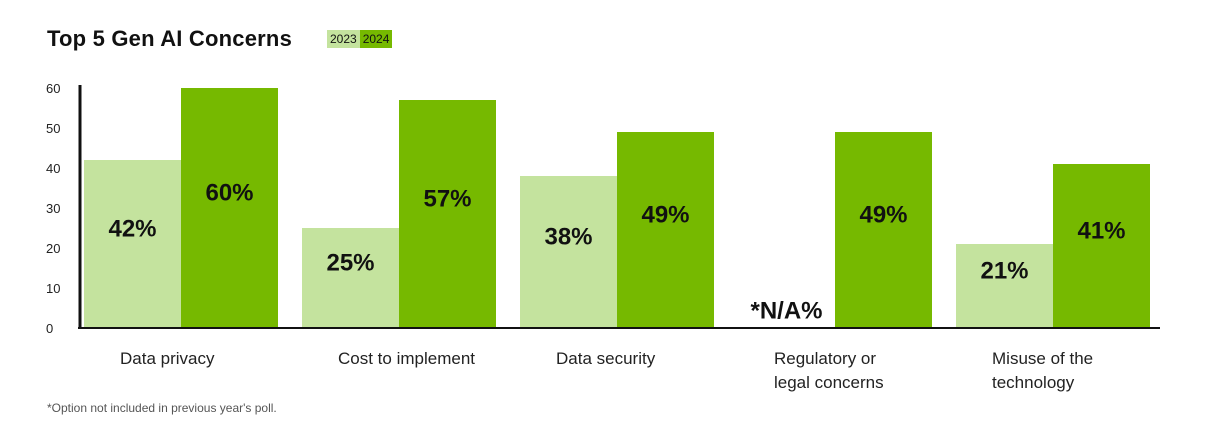  Describe the element at coordinates (343, 39) in the screenshot. I see `legend-2023: 2023` at that location.